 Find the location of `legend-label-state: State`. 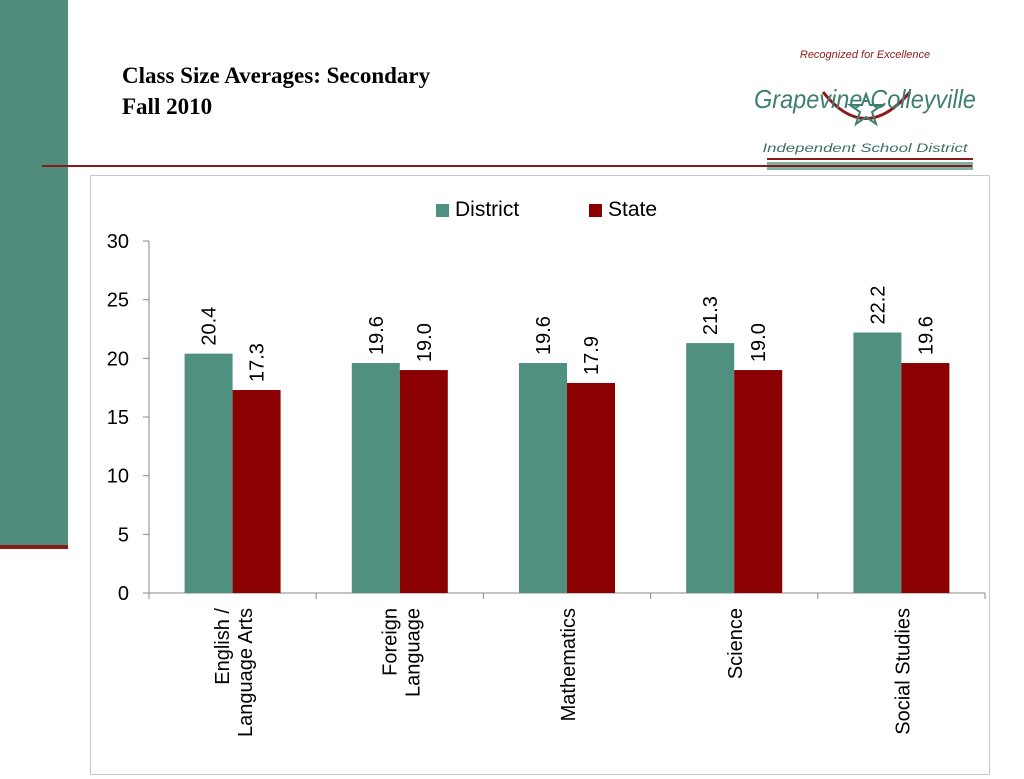

legend-label-state: State is located at coordinates (632, 209).